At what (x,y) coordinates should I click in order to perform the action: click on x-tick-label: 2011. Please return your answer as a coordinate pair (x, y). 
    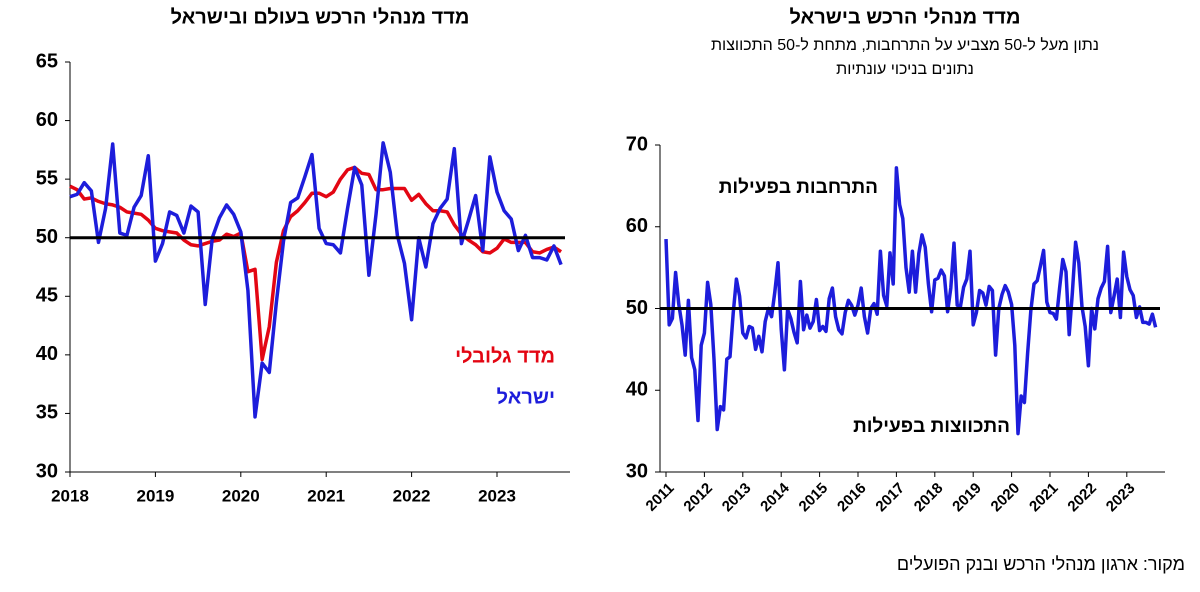
    Looking at the image, I should click on (660, 497).